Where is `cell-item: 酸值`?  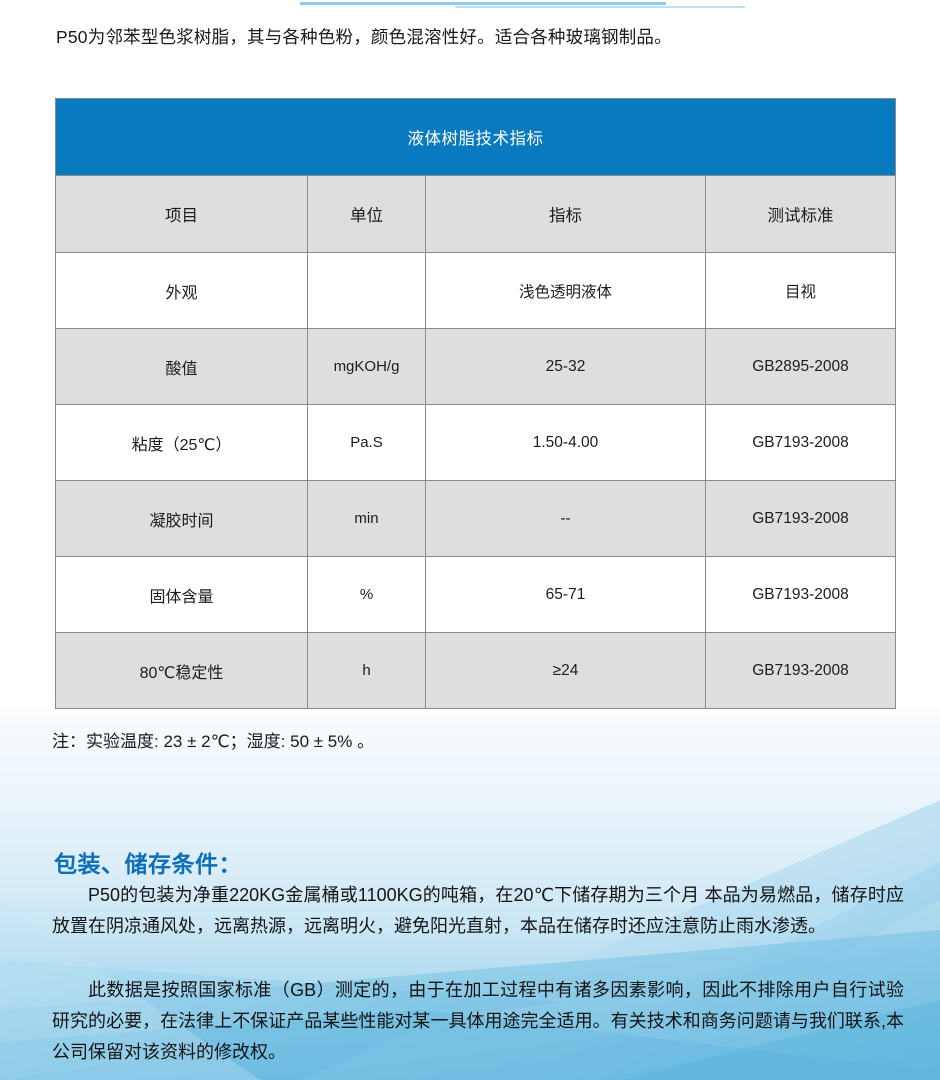
cell-item: 酸值 is located at coordinates (181, 366).